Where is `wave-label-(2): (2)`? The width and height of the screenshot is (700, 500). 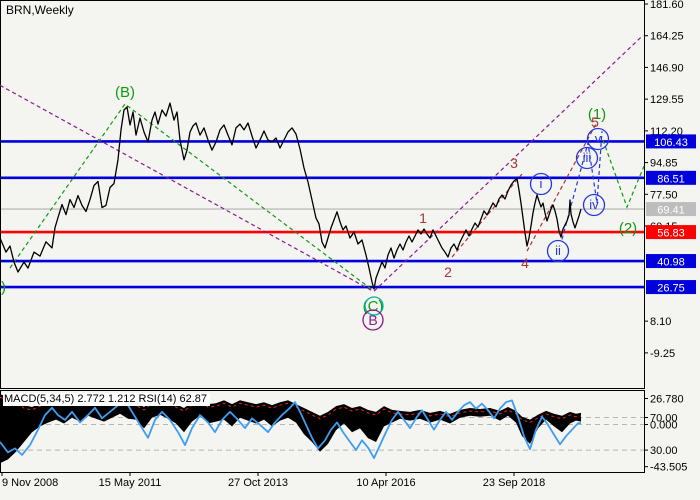 wave-label-(2): (2) is located at coordinates (628, 228).